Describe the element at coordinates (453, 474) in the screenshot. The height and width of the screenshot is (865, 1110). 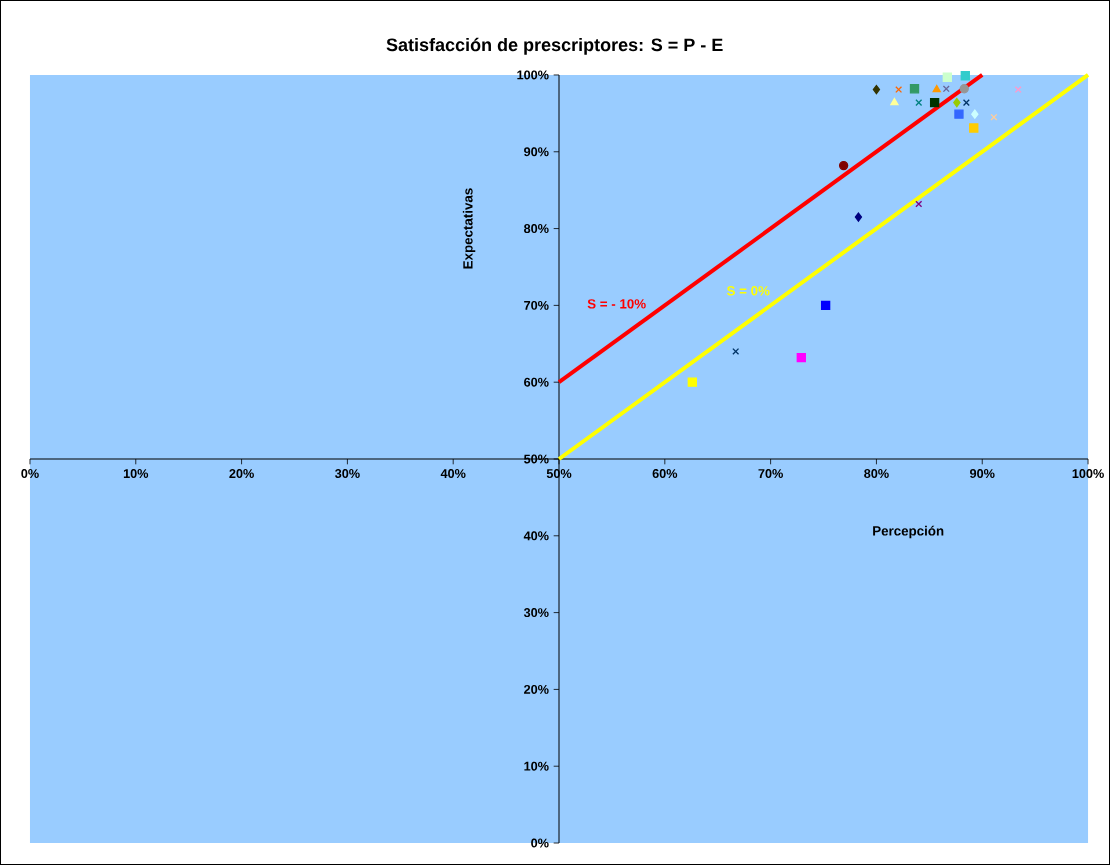
I see `x-tick-label: 40%` at that location.